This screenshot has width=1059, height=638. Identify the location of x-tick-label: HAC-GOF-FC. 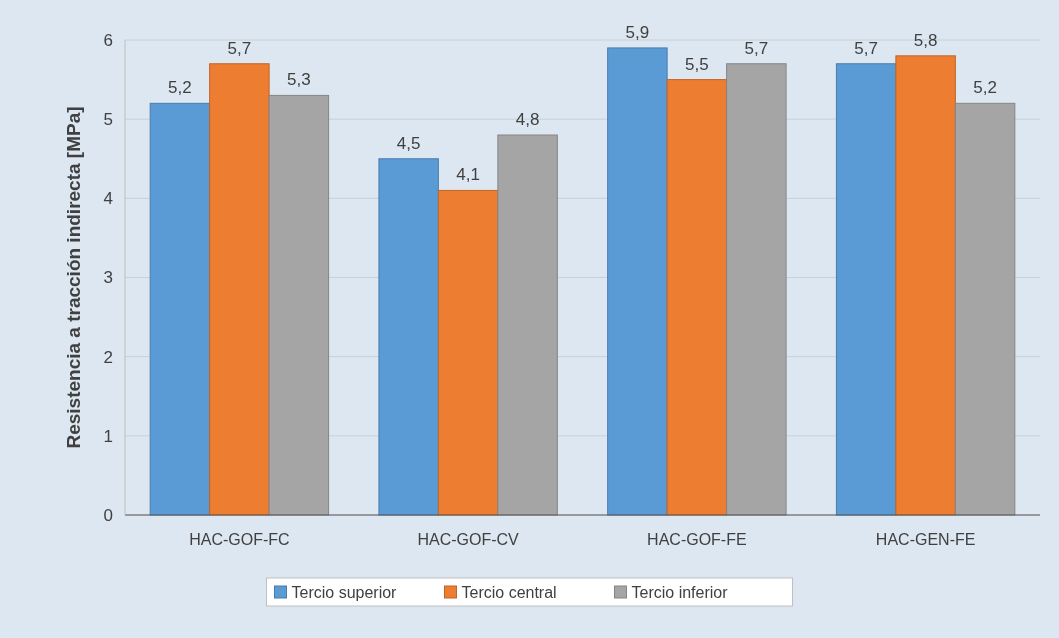
(239, 539).